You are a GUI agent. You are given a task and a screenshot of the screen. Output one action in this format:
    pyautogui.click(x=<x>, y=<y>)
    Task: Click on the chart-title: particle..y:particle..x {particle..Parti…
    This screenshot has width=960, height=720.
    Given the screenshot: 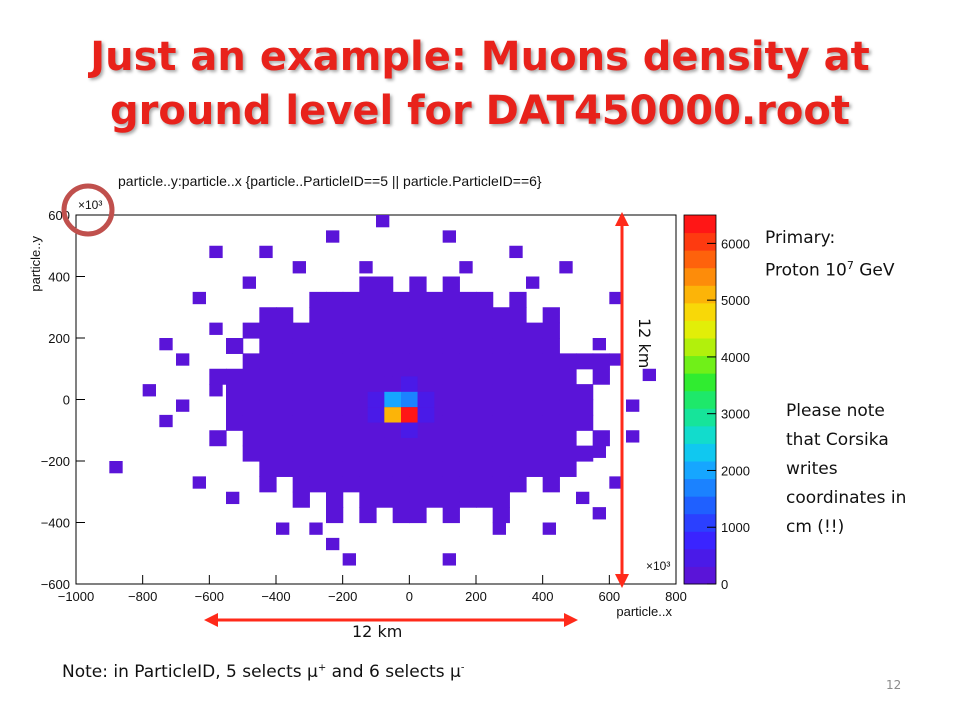 What is the action you would take?
    pyautogui.click(x=330, y=181)
    